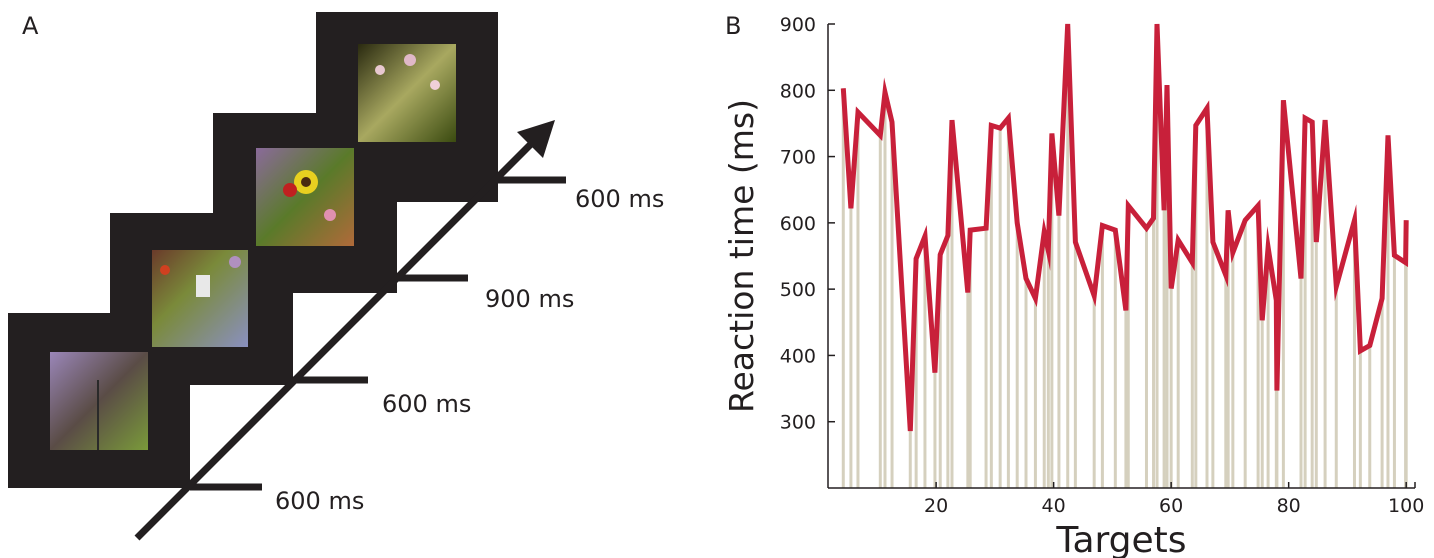  I want to click on x-tick-label: 40, so click(1054, 506).